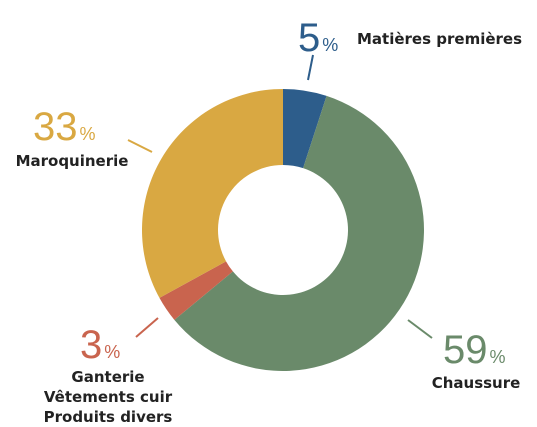  I want to click on category-label: Maroquinerie, so click(72, 161).